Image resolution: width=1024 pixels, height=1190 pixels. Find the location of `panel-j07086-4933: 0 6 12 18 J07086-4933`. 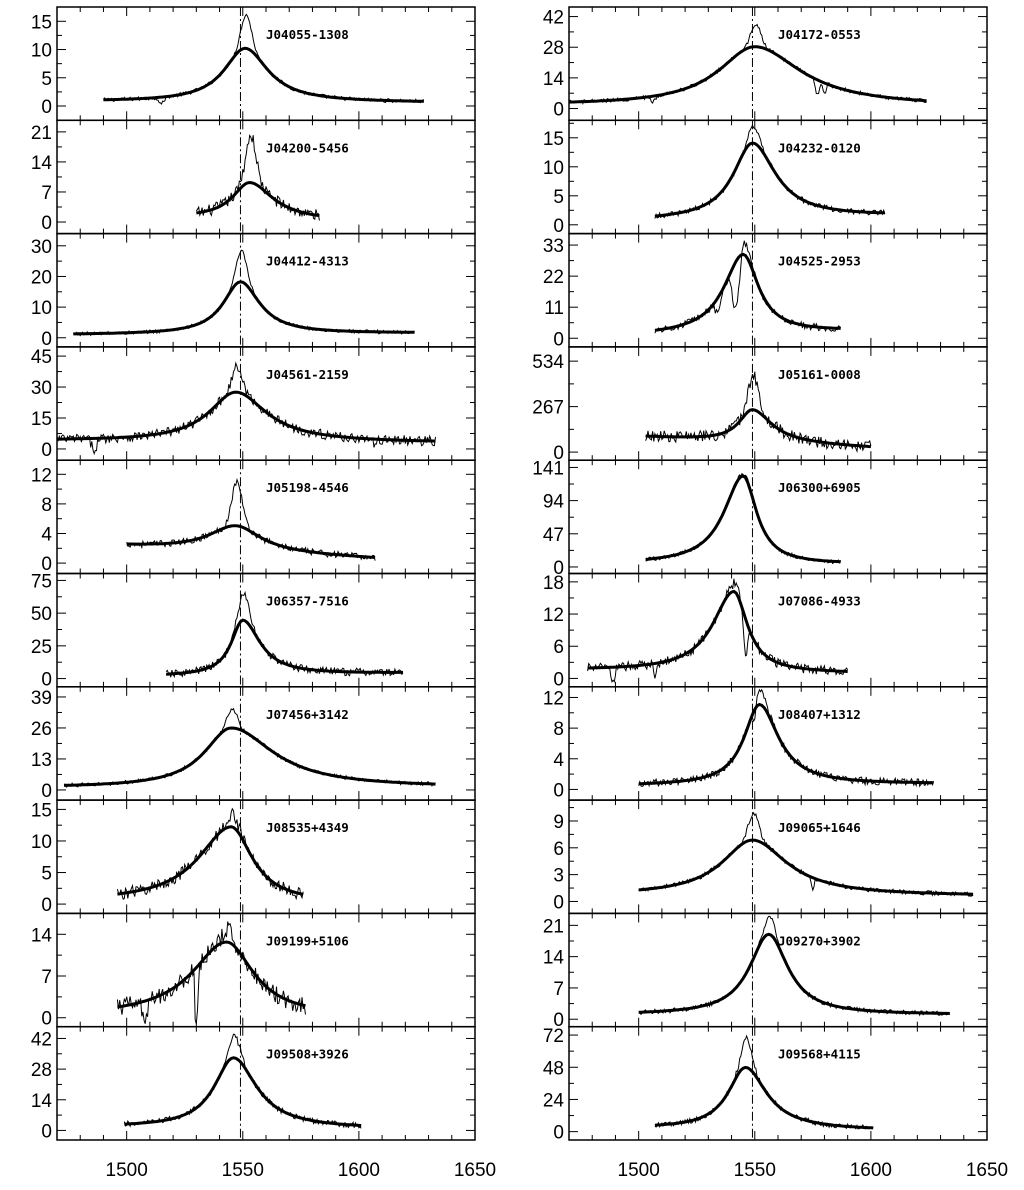

panel-j07086-4933: 0 6 12 18 J07086-4933 is located at coordinates (765, 631).